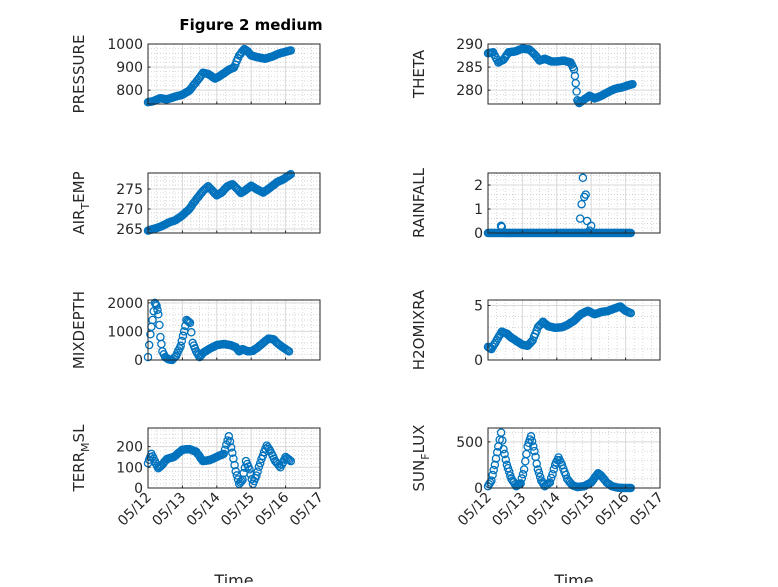 Image resolution: width=778 pixels, height=587 pixels. What do you see at coordinates (129, 230) in the screenshot?
I see `y-tick-label: 265` at bounding box center [129, 230].